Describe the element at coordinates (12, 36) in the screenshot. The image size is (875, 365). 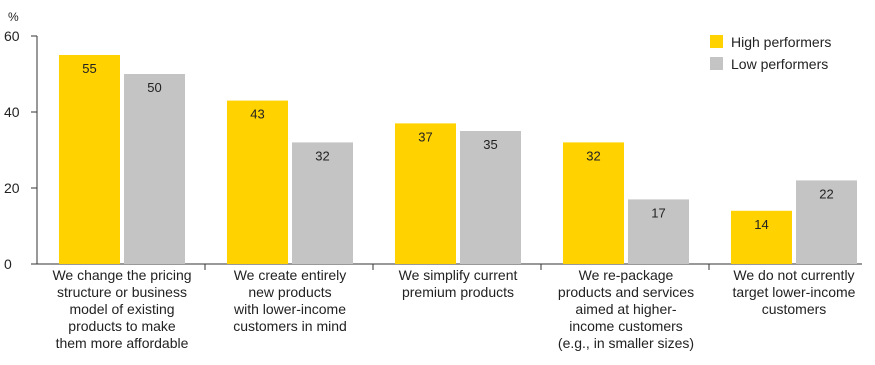
I see `y-tick-label: 60` at that location.